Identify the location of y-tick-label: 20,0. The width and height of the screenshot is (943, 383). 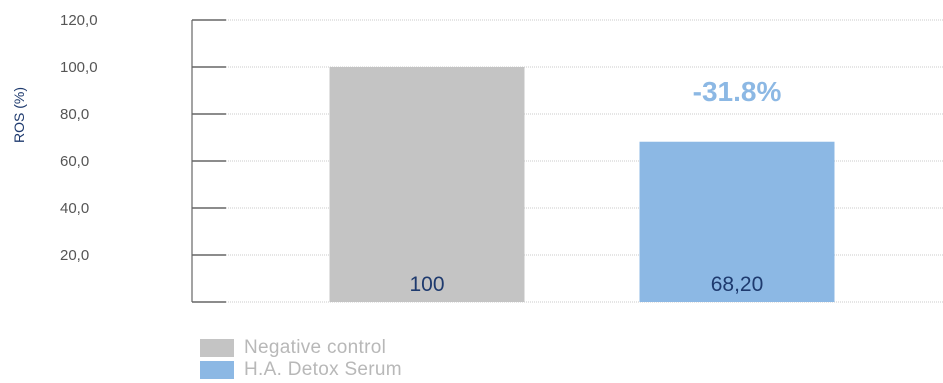
(74, 255).